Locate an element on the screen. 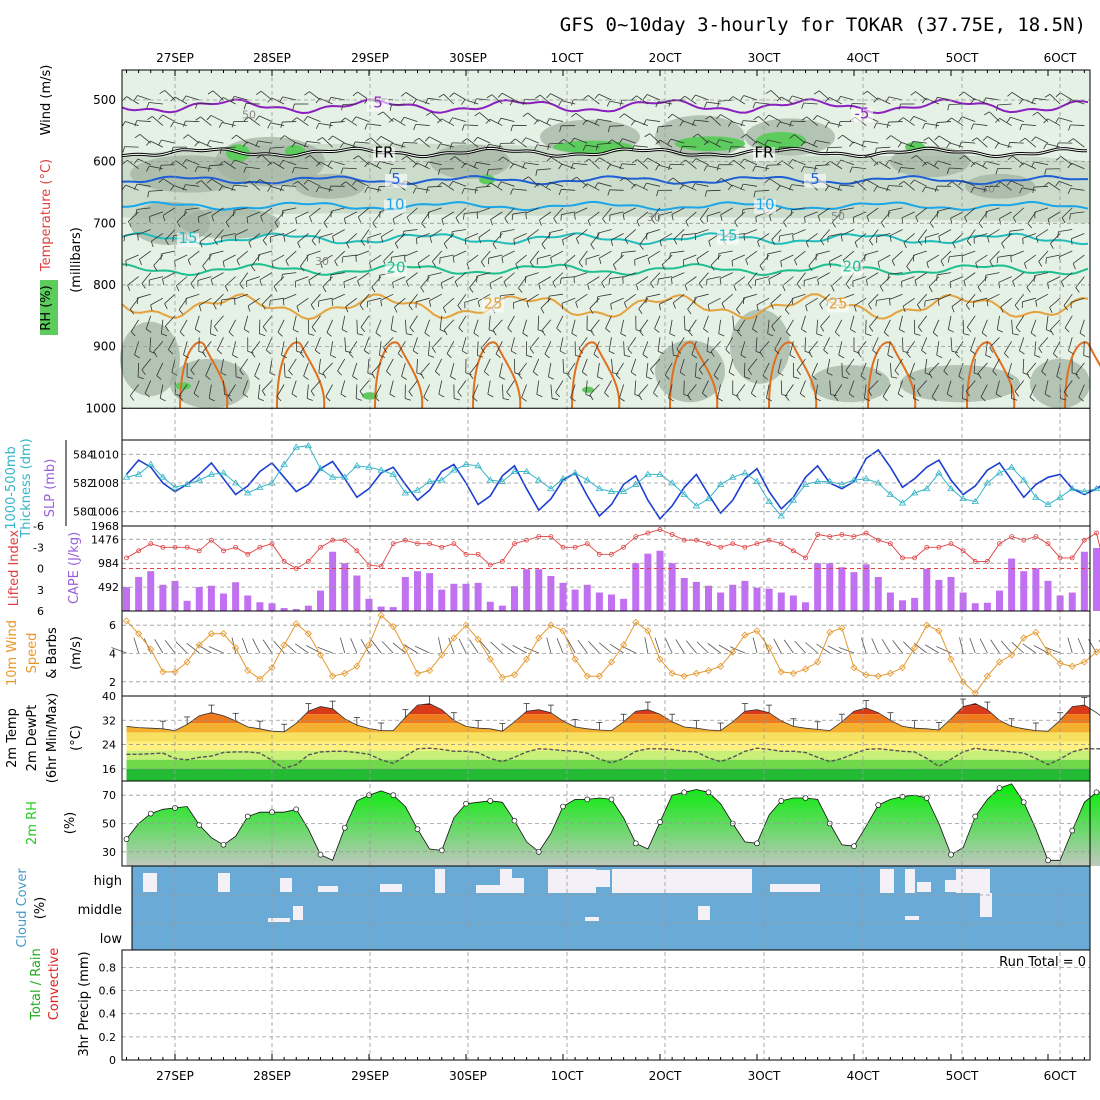  wind-tick: 2 is located at coordinates (112, 682).